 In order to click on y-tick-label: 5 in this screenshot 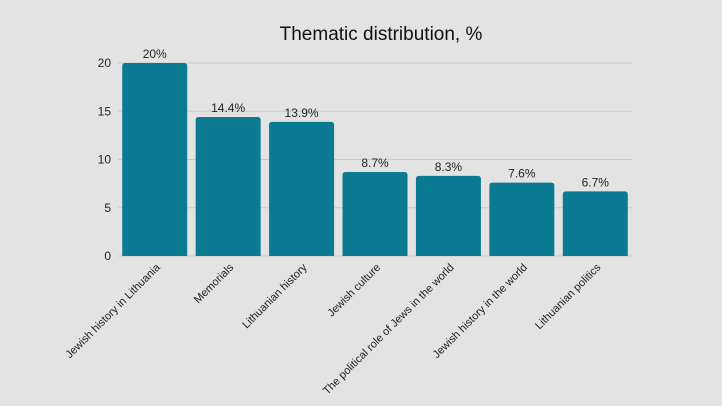, I will do `click(107, 208)`.